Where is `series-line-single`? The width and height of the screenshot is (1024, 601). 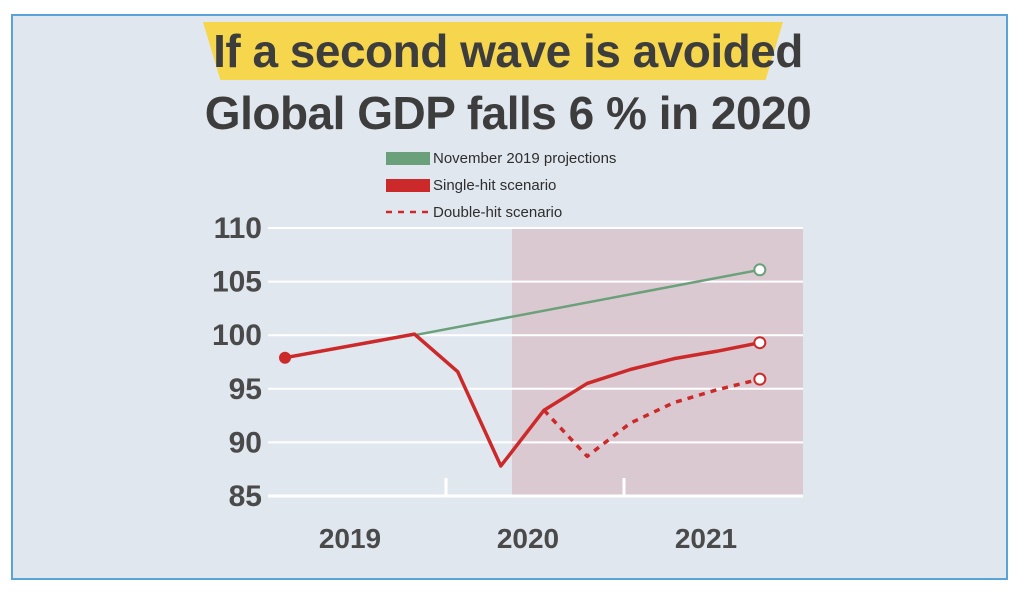 series-line-single is located at coordinates (522, 400).